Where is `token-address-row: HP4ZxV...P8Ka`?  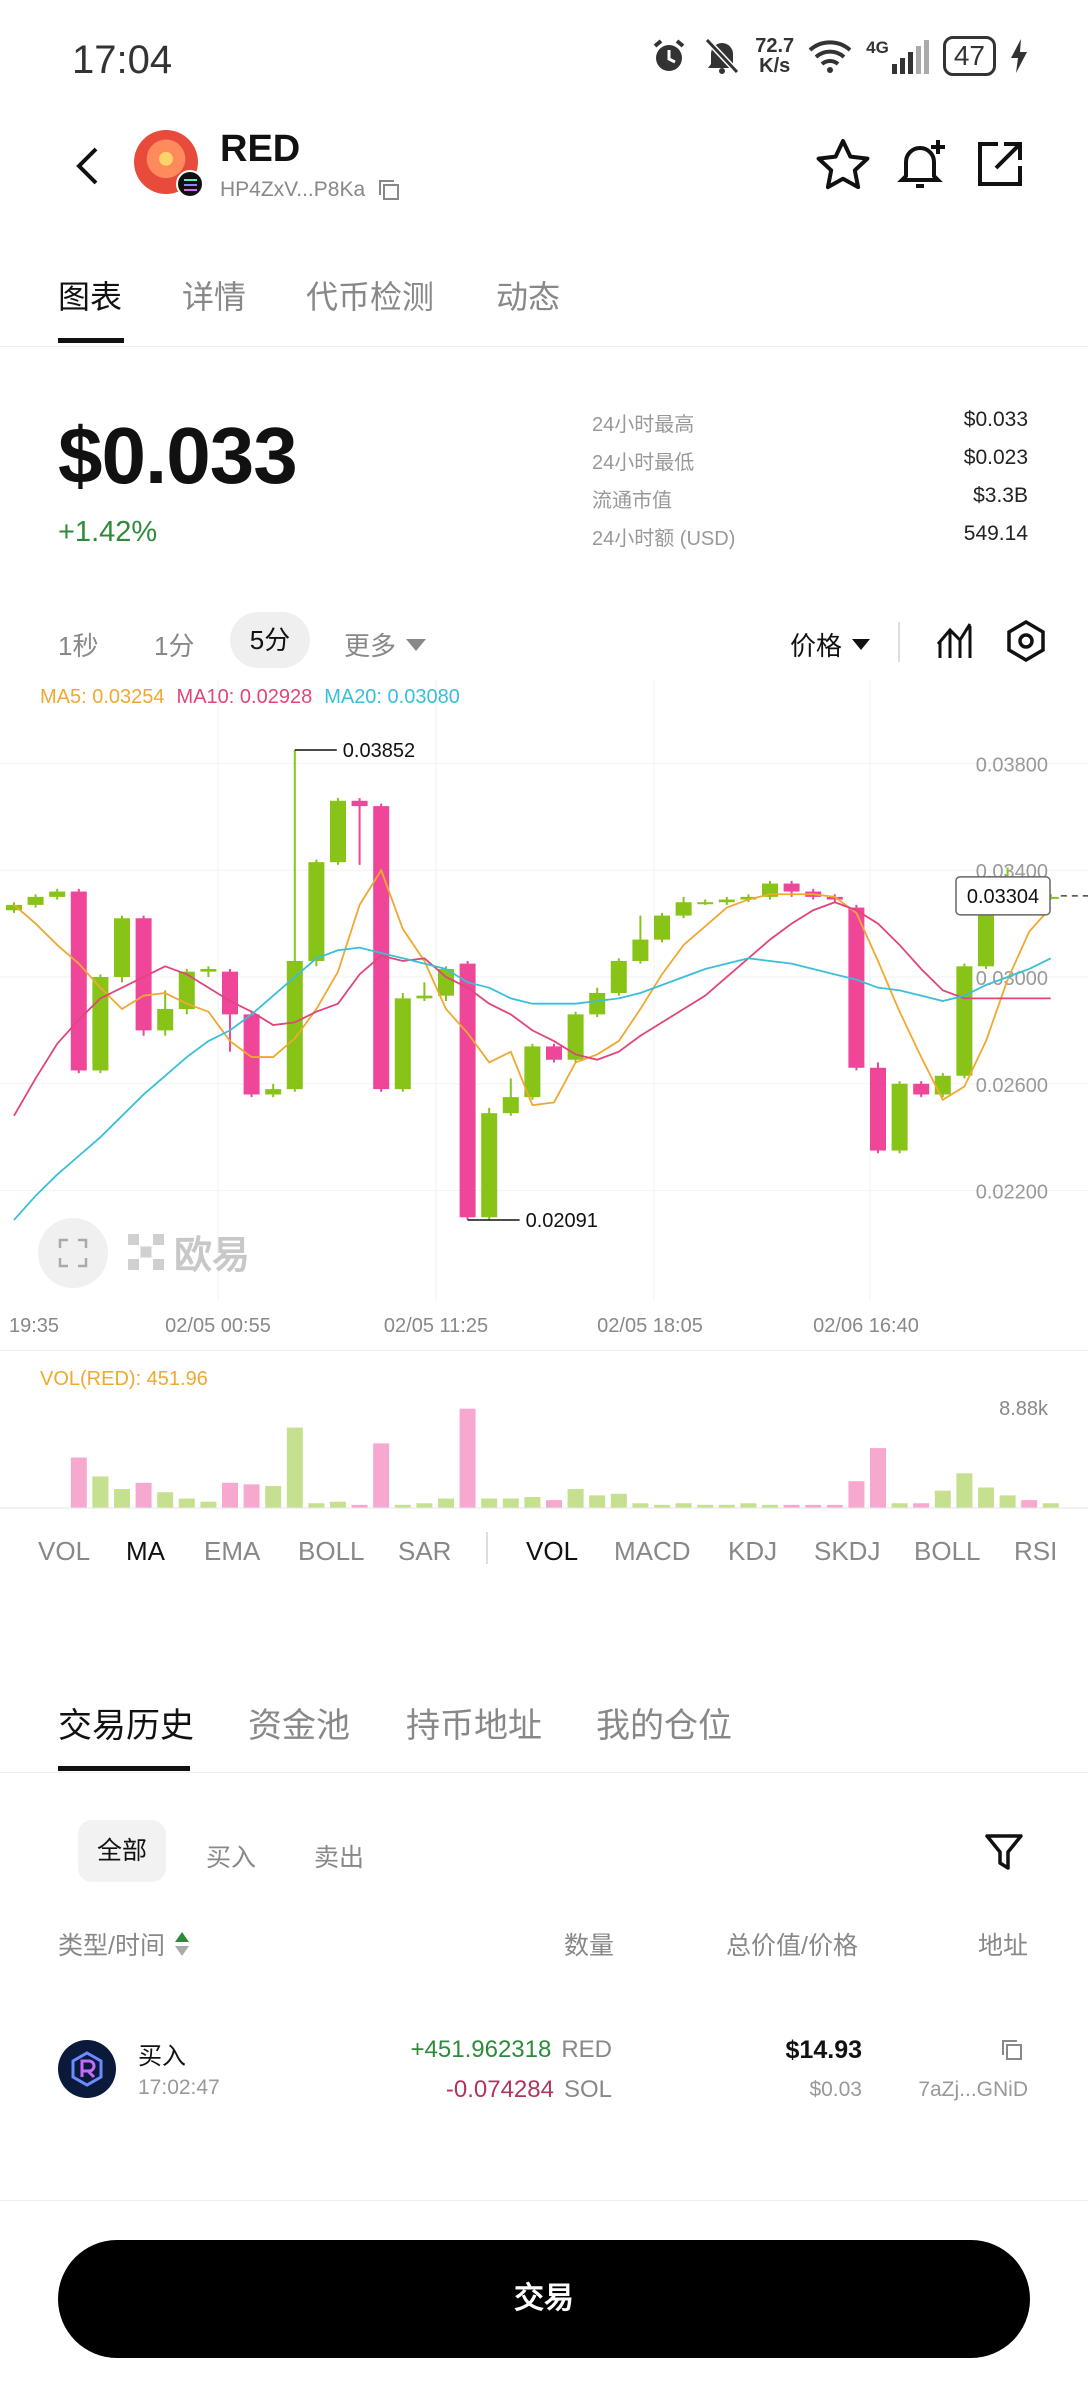 token-address-row: HP4ZxV...P8Ka is located at coordinates (310, 190).